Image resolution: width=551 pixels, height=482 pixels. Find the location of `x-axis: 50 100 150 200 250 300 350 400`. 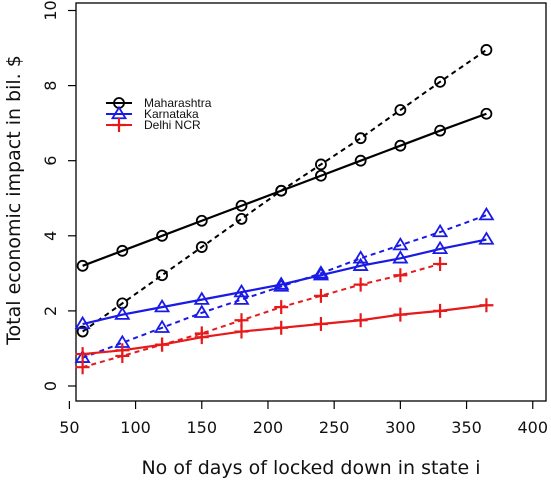

x-axis: 50 100 150 200 250 300 350 400 is located at coordinates (303, 419).